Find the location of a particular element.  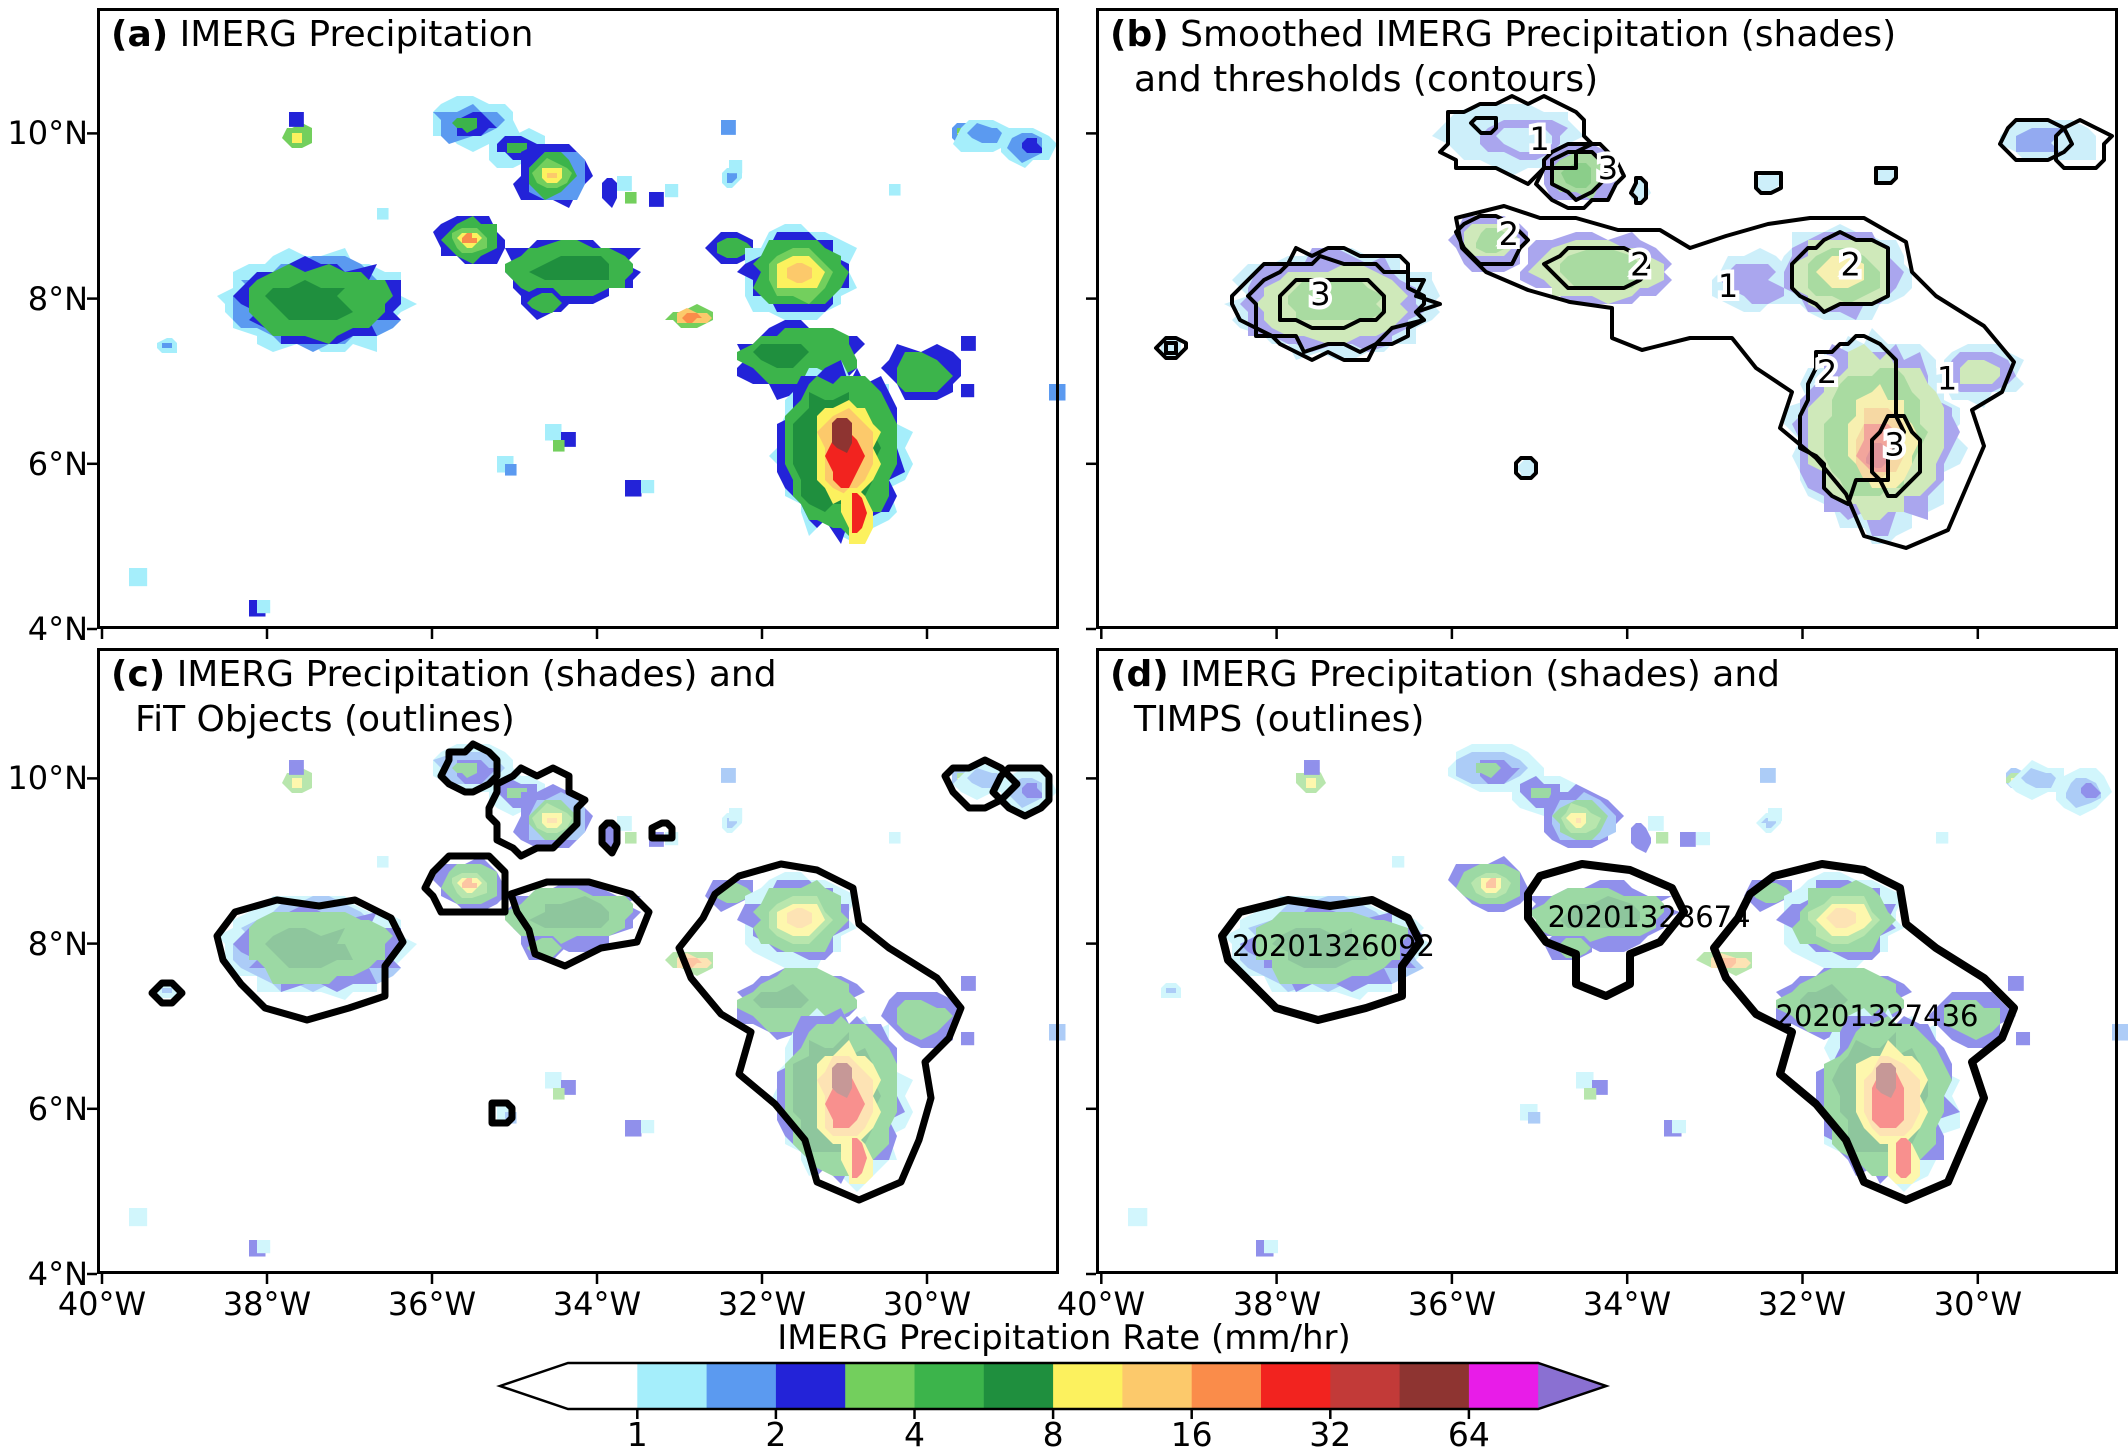

precip-feature-central-band is located at coordinates (1604, 916).